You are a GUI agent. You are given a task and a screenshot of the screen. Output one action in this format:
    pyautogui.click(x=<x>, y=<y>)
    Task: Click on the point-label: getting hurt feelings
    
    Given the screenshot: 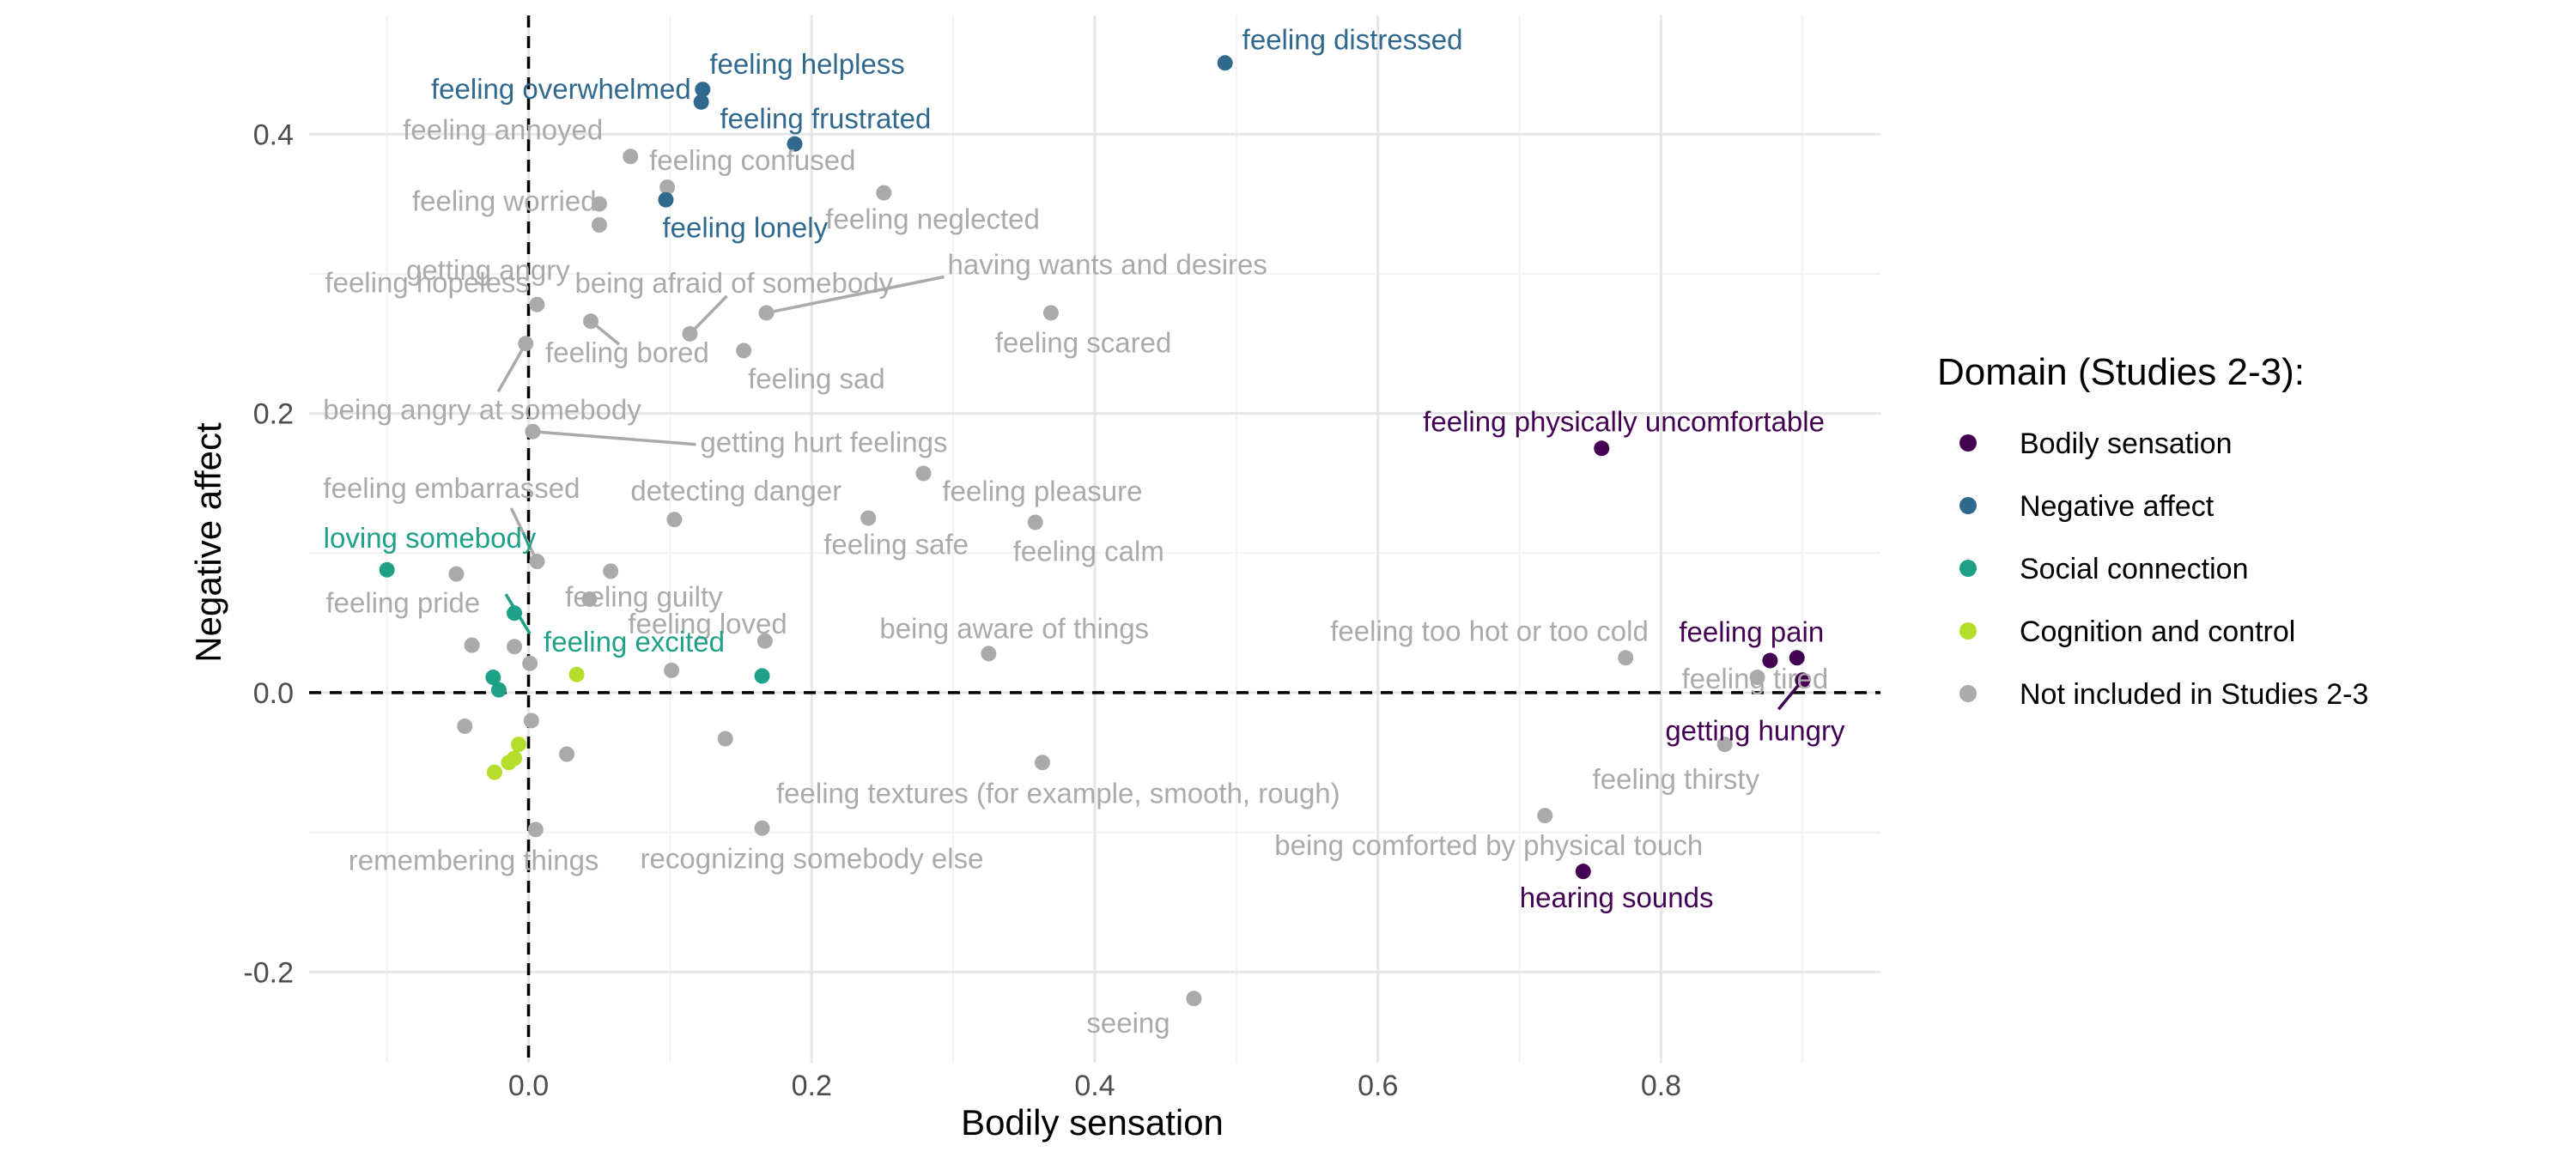 What is the action you would take?
    pyautogui.click(x=823, y=442)
    